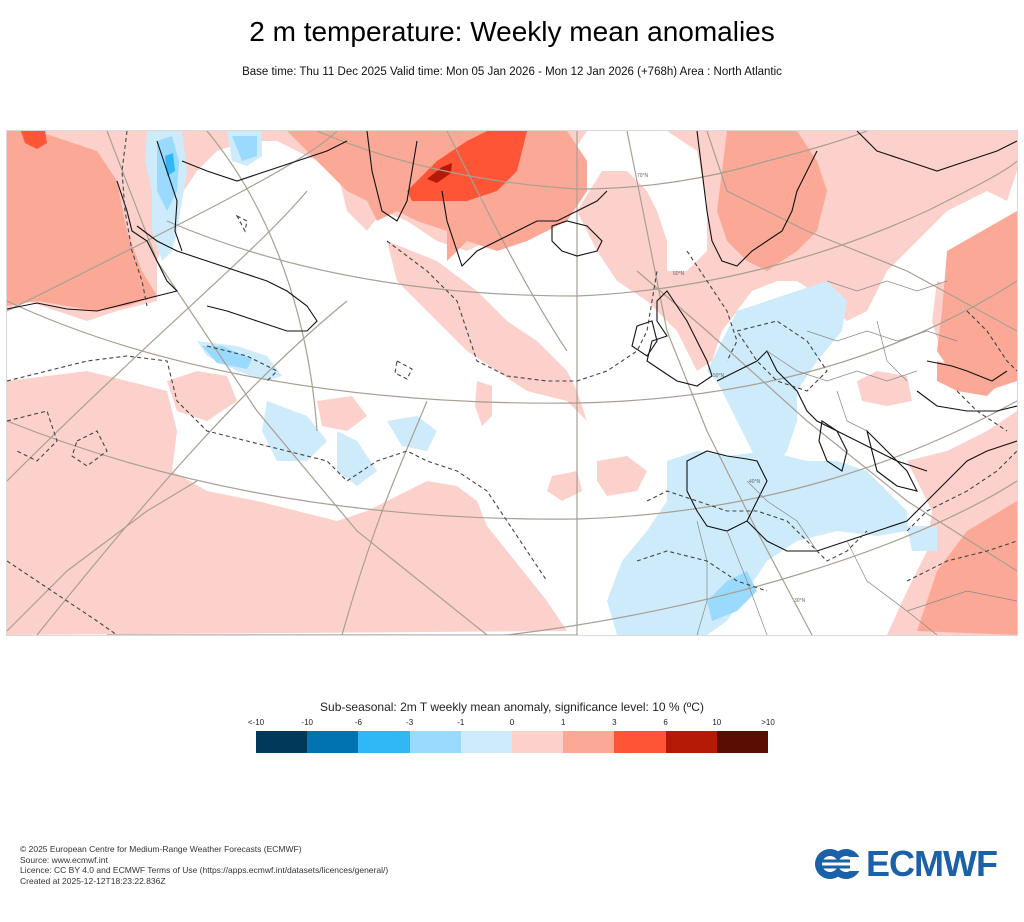 This screenshot has width=1024, height=922. What do you see at coordinates (307, 722) in the screenshot?
I see `legend-tick-label: -10` at bounding box center [307, 722].